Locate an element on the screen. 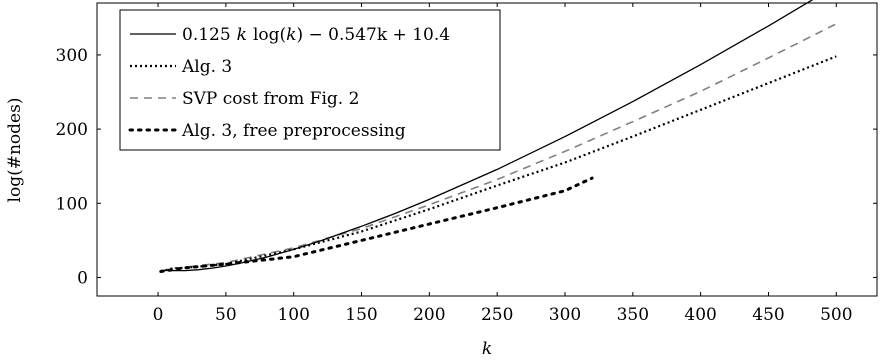 The image size is (889, 362). x-tick-label-400: 400 is located at coordinates (700, 315).